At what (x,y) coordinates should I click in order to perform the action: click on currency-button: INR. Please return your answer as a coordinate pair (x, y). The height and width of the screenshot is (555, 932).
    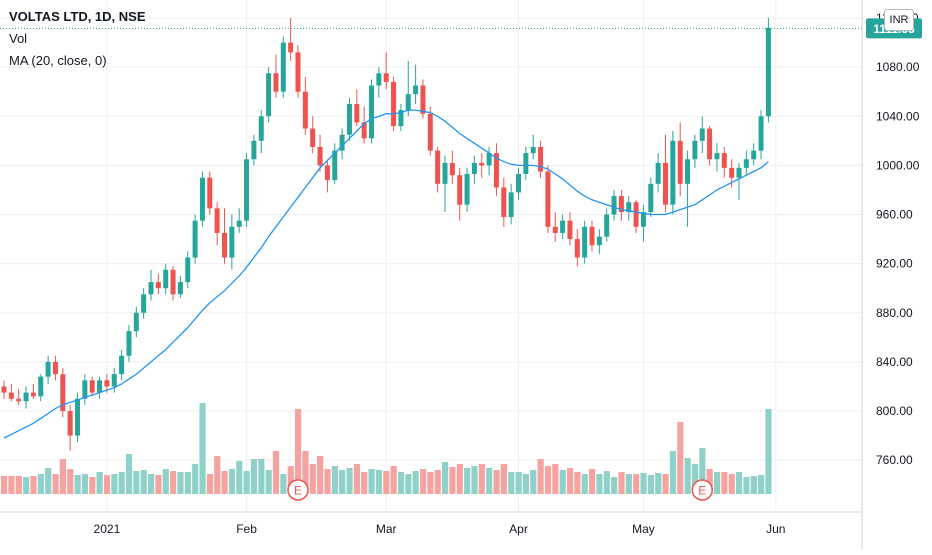
    Looking at the image, I should click on (899, 20).